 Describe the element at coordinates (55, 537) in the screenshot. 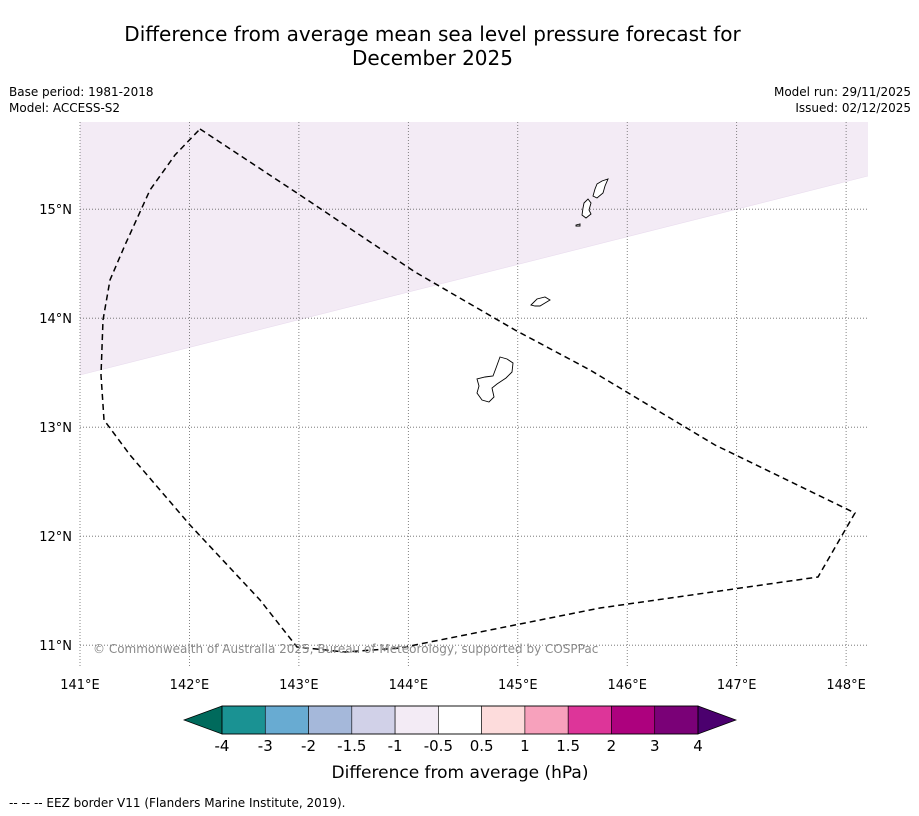

I see `lat-tick-label: 12°N` at that location.